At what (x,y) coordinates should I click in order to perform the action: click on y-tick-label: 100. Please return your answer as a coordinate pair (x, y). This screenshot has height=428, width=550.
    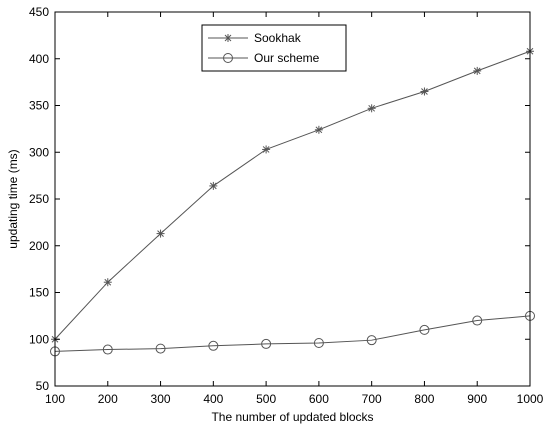
    Looking at the image, I should click on (39, 339).